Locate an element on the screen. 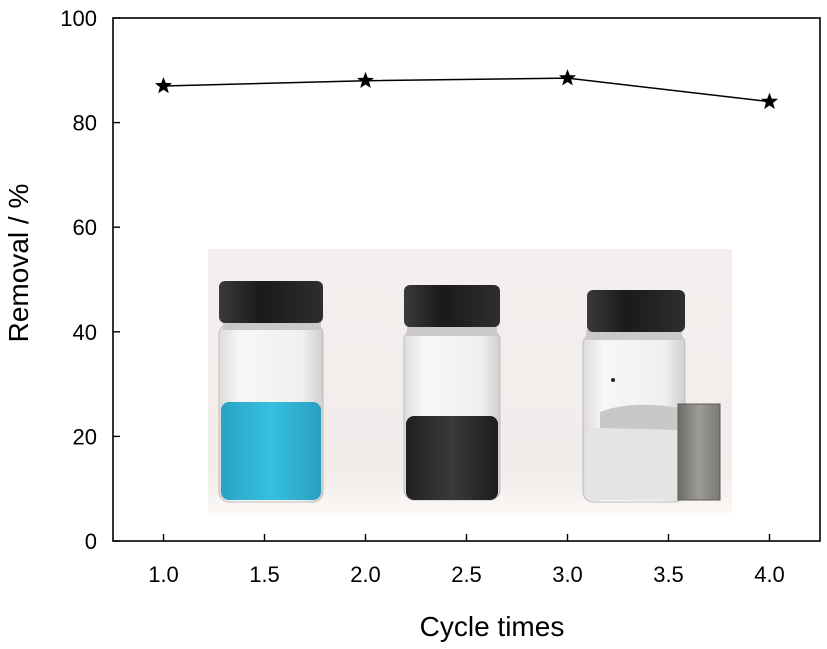 The image size is (827, 649). vial-dye is located at coordinates (271, 392).